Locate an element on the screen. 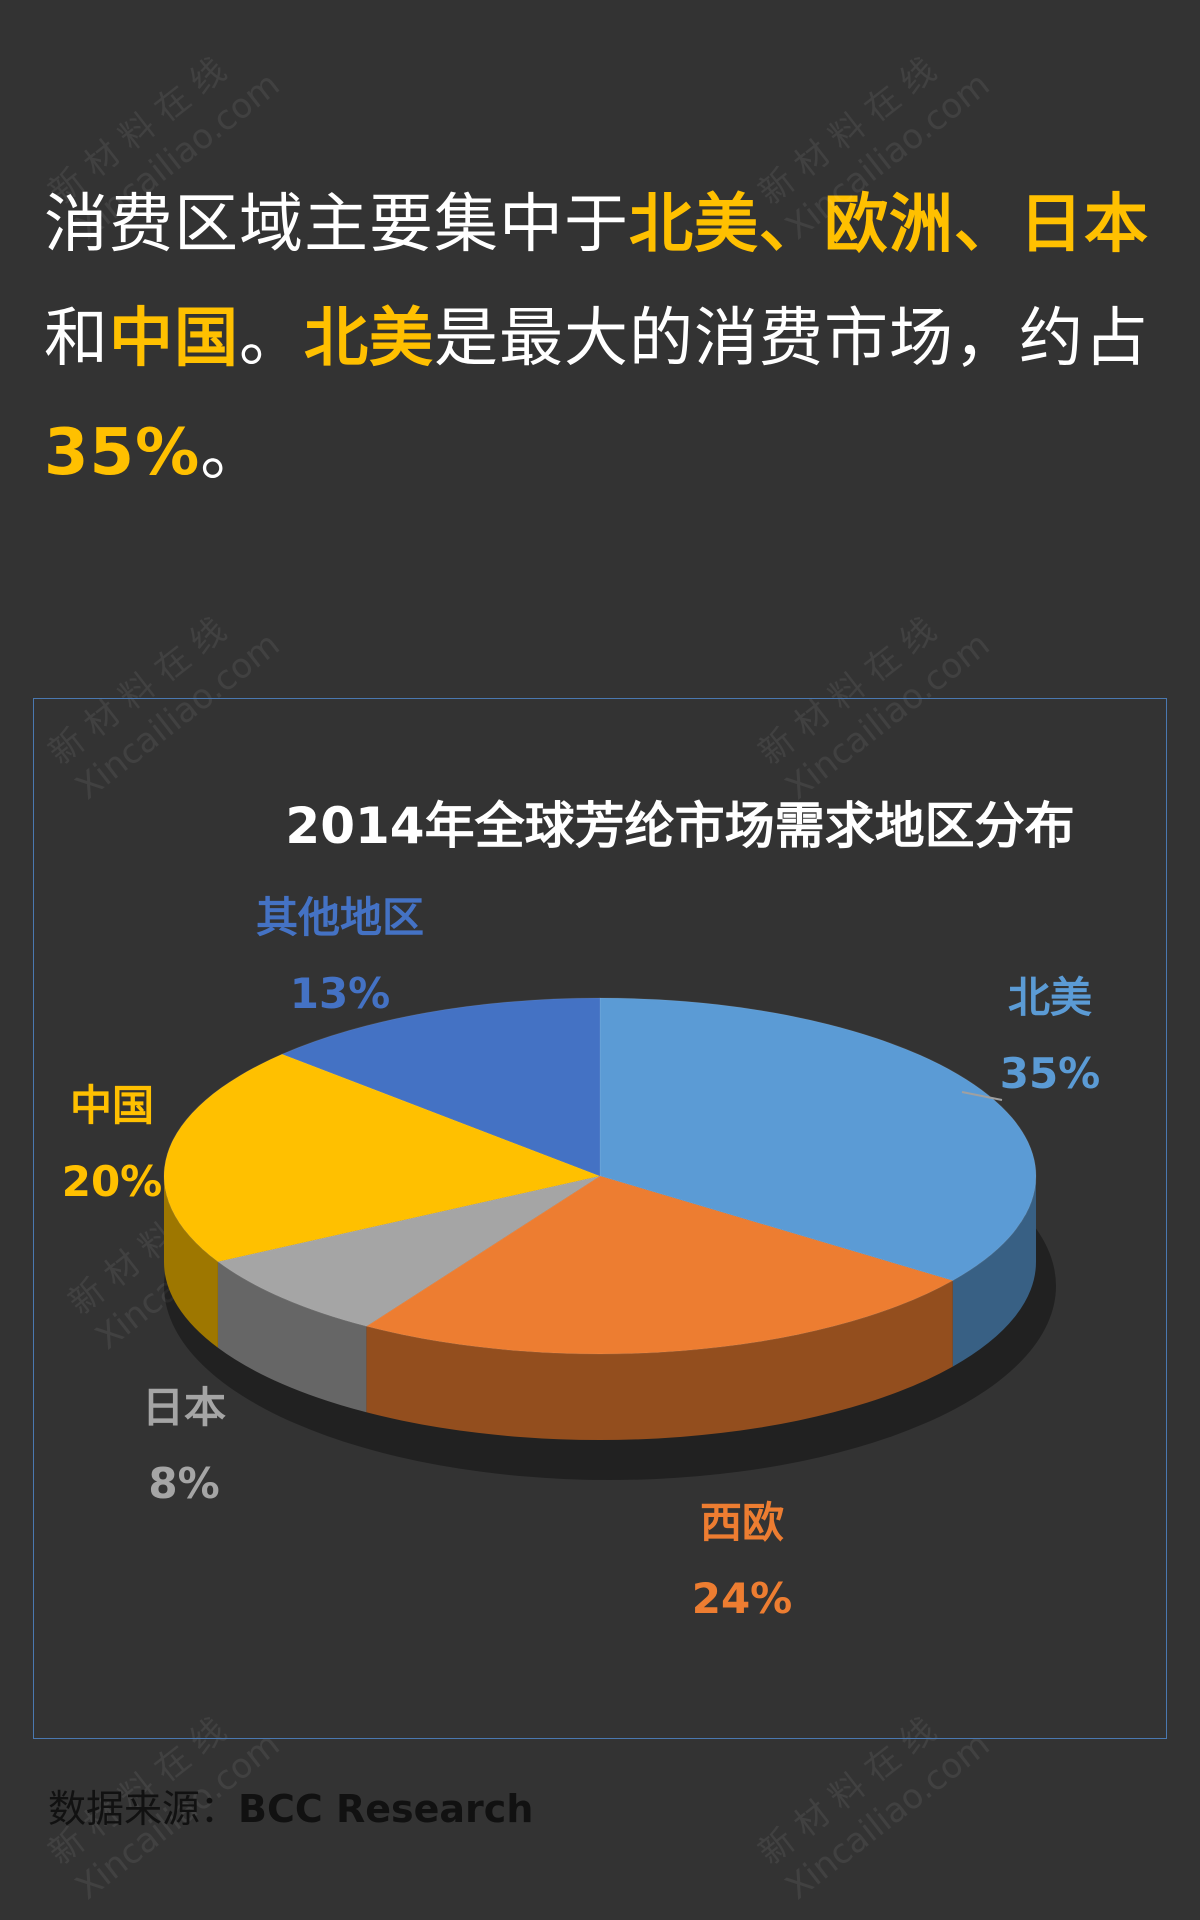 This screenshot has width=1200, height=1920. data-source: 数据来源：BCC Research is located at coordinates (290, 1805).